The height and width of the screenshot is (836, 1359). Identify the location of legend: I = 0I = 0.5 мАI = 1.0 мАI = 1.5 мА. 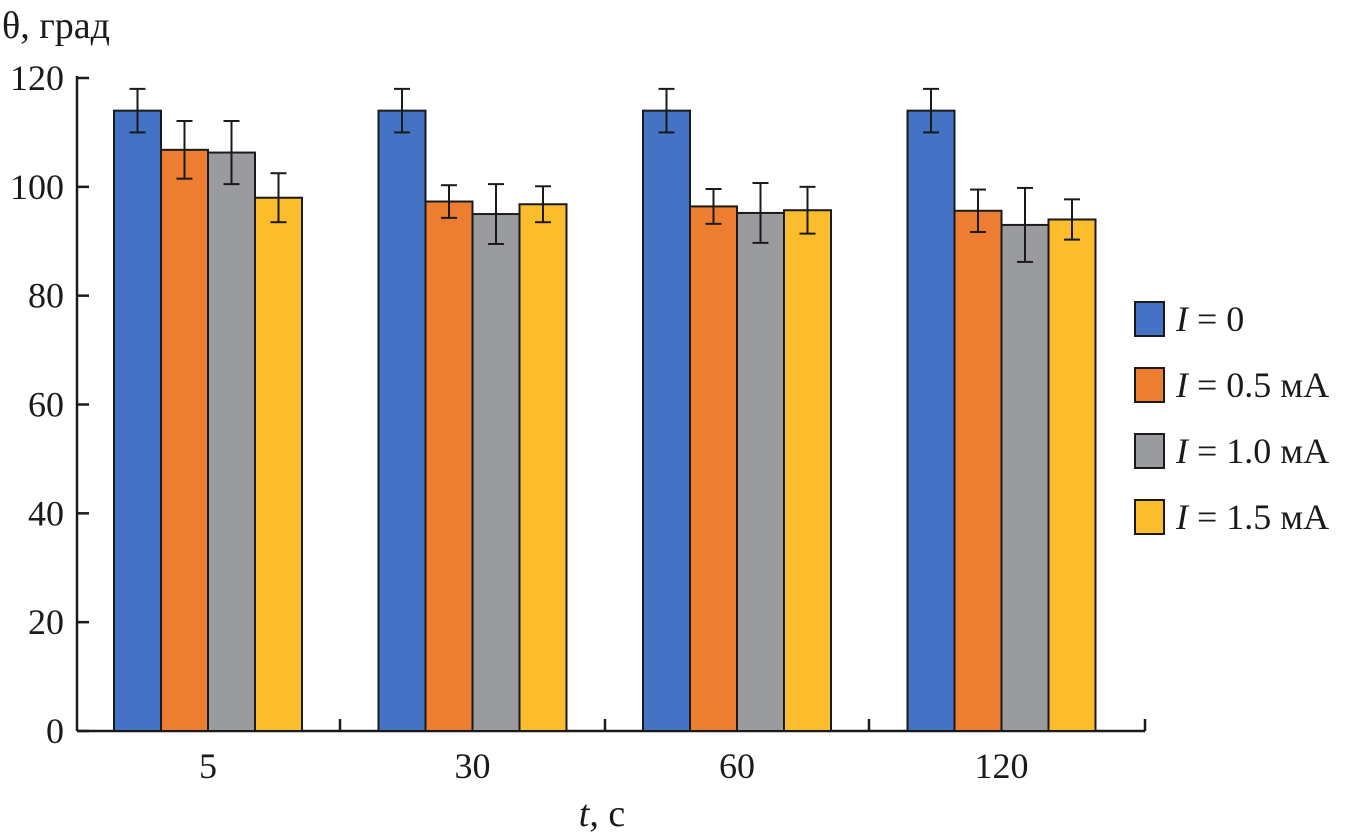
(1231, 418).